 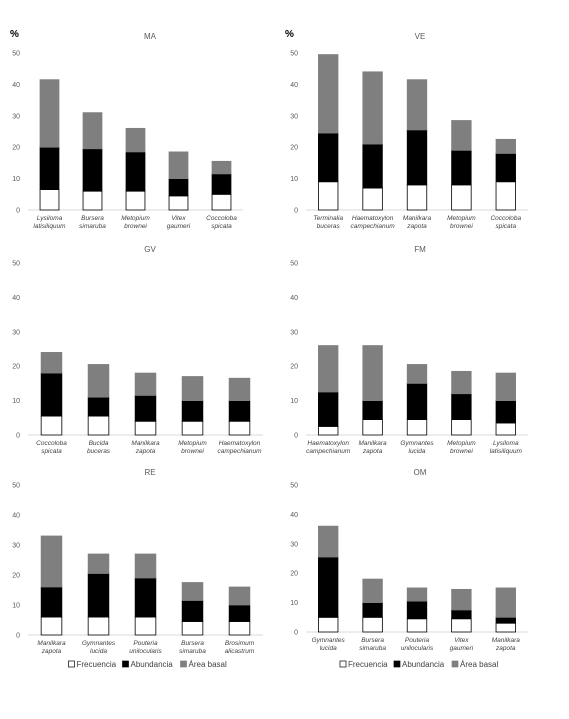 What do you see at coordinates (125, 664) in the screenshot?
I see `legend-swatch-abundancia` at bounding box center [125, 664].